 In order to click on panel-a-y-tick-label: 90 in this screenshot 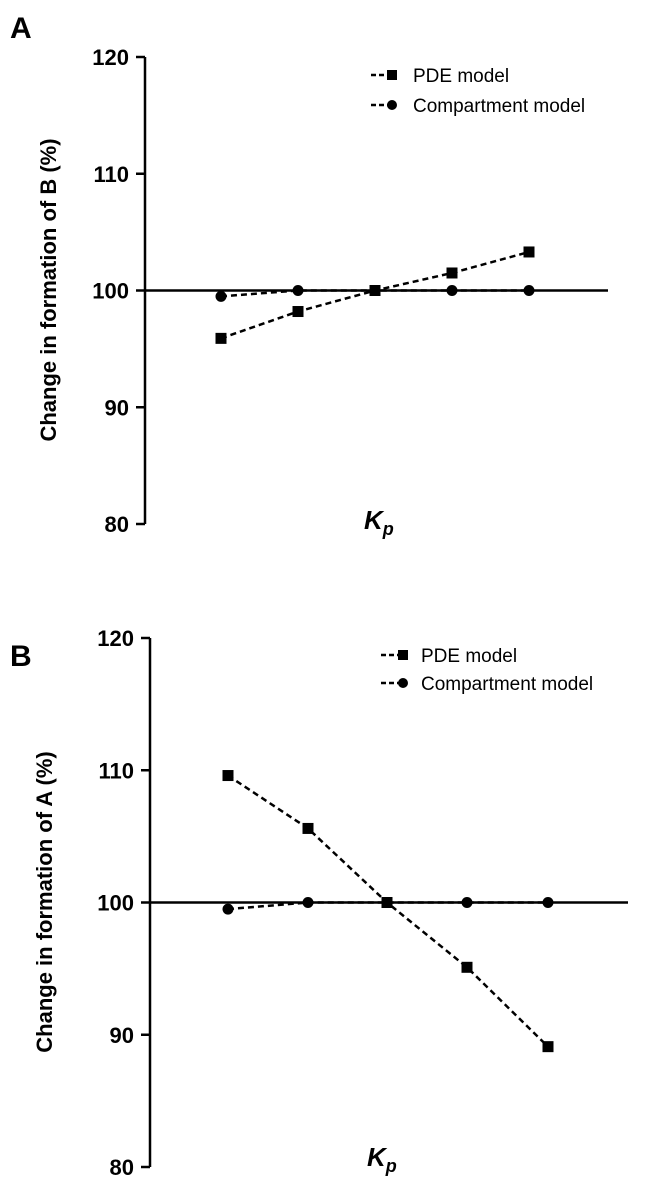, I will do `click(117, 407)`.